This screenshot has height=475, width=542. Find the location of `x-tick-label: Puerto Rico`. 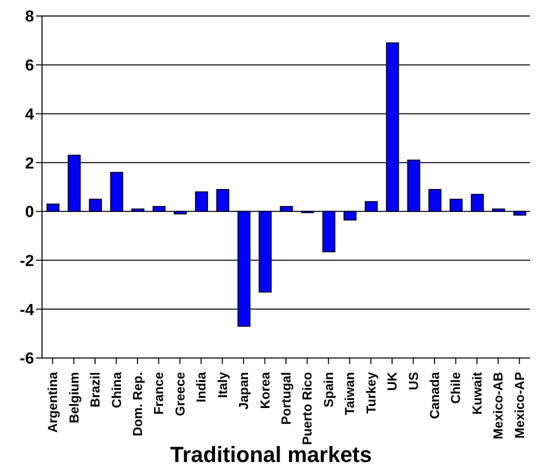

x-tick-label: Puerto Rico is located at coordinates (307, 408).